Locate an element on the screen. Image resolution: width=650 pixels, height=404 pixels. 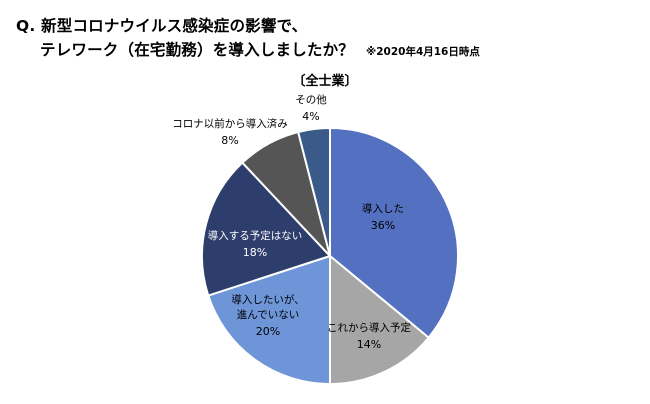
pie-label-4: コロナ以前から導入済み 8% is located at coordinates (230, 132).